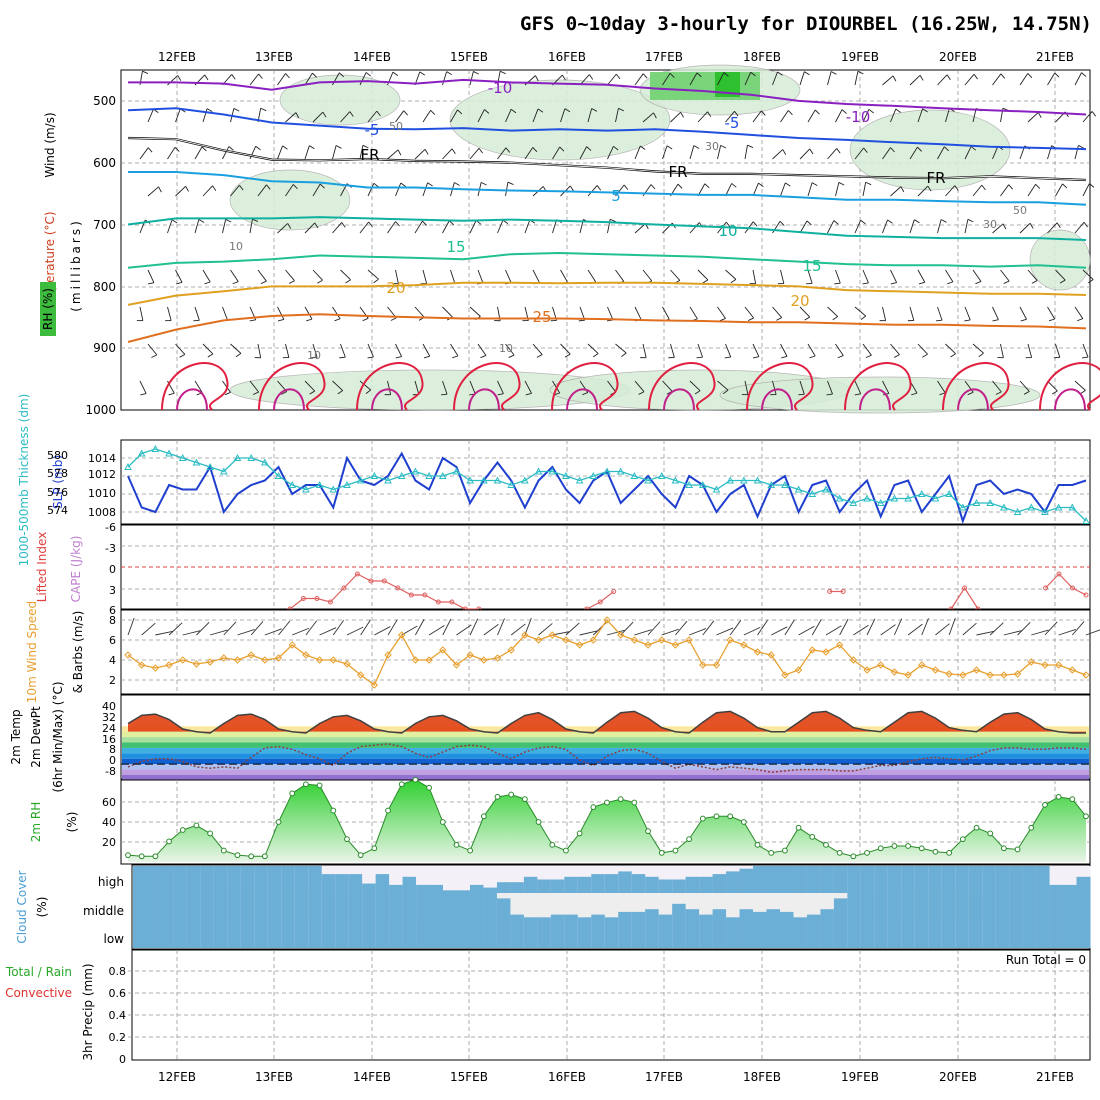 This screenshot has height=1100, width=1100. I want to click on wind10-speed-label: 10m Wind Speed, so click(32, 652).